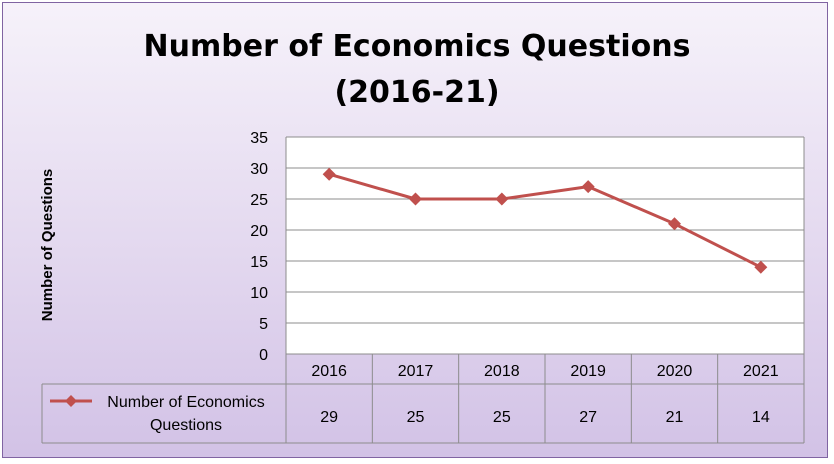 Image resolution: width=834 pixels, height=464 pixels. I want to click on y-tick-label: 20, so click(259, 231).